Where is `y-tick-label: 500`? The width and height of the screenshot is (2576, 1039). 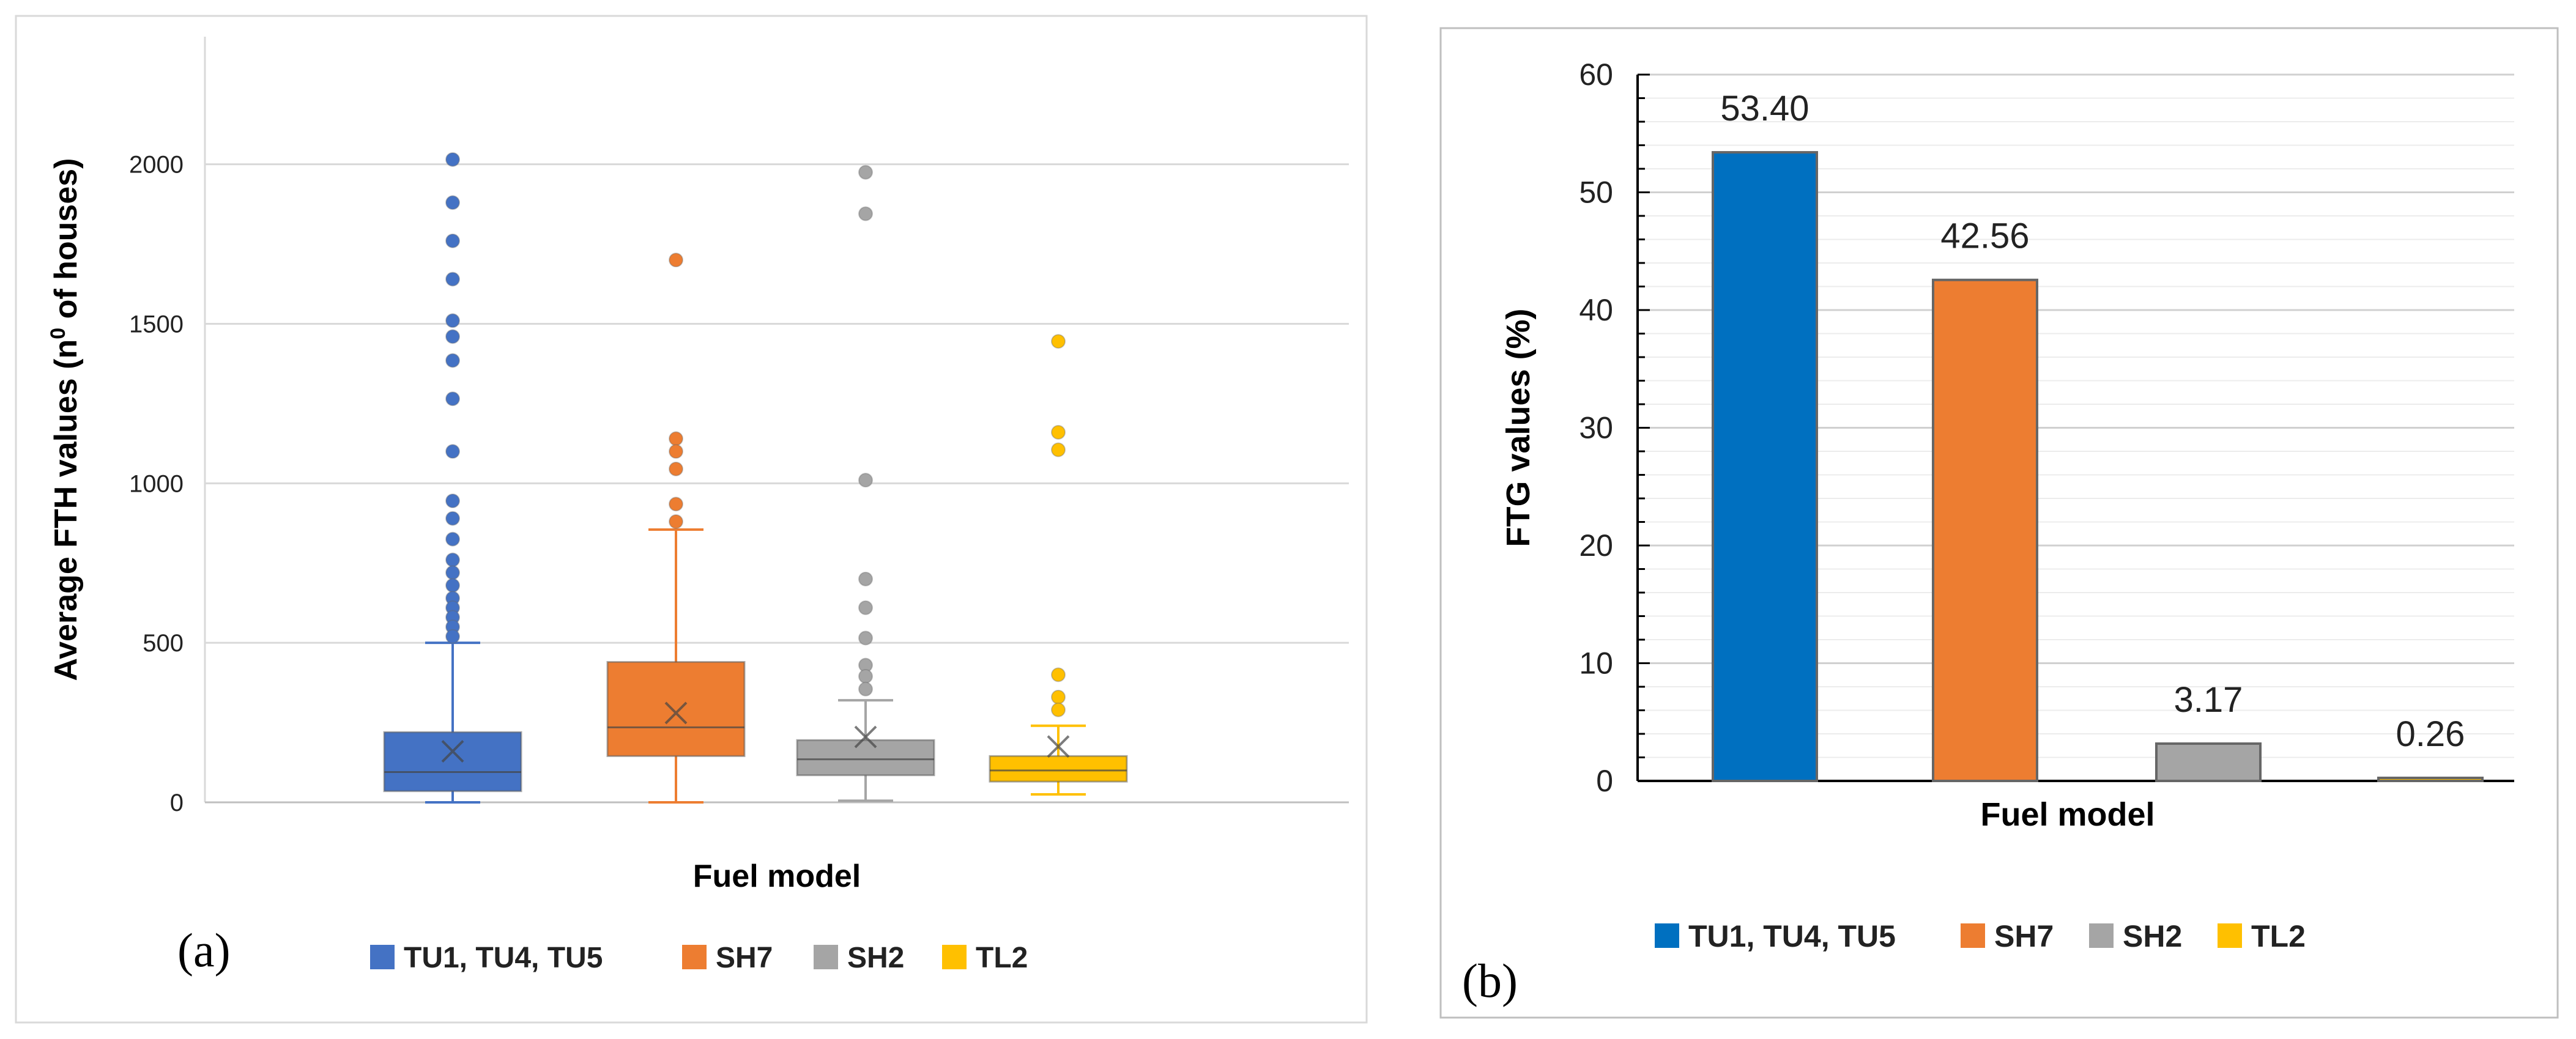
y-tick-label: 500 is located at coordinates (163, 643).